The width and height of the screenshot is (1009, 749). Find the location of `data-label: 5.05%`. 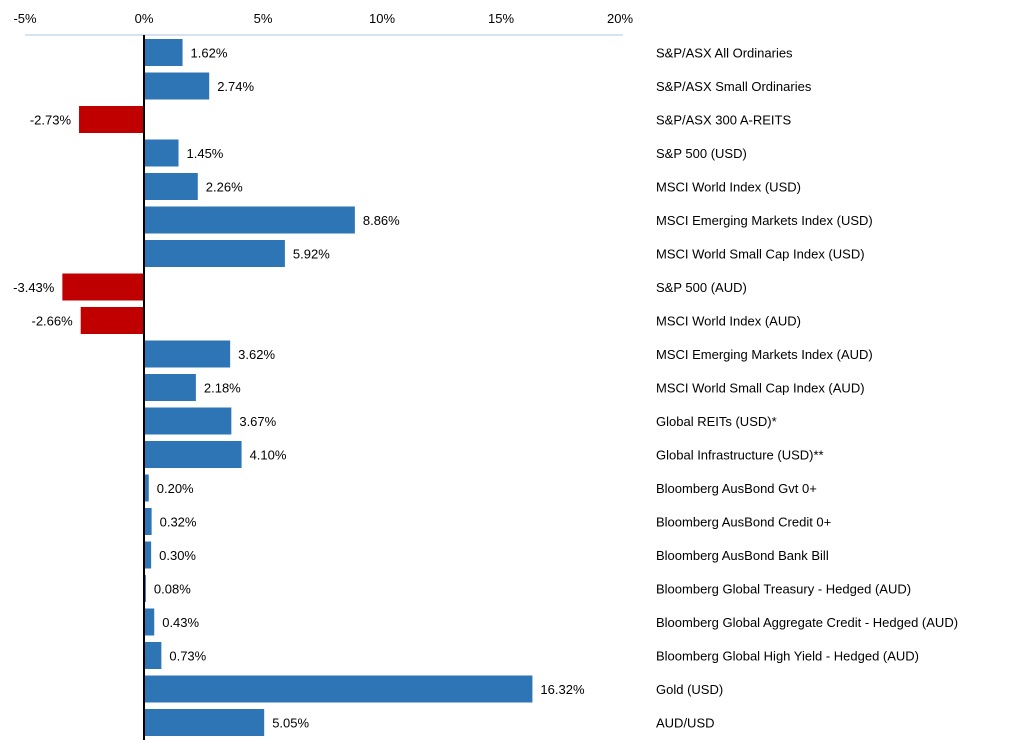

data-label: 5.05% is located at coordinates (290, 723).